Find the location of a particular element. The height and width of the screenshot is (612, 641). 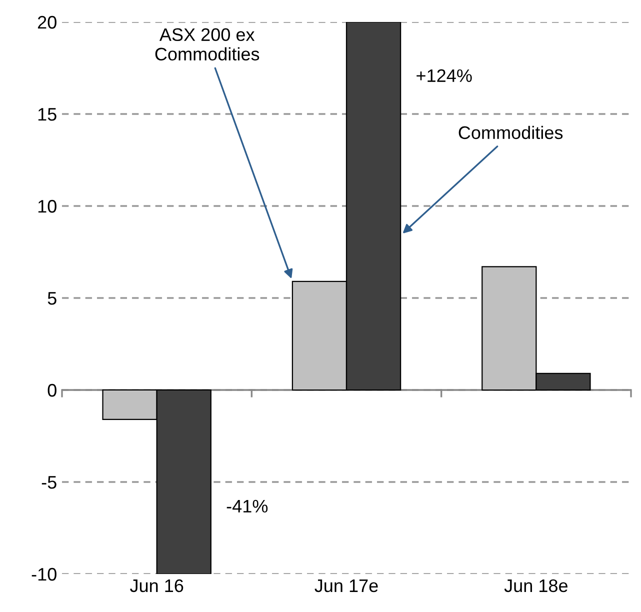

x-tick-label: Jun 17e is located at coordinates (346, 586).